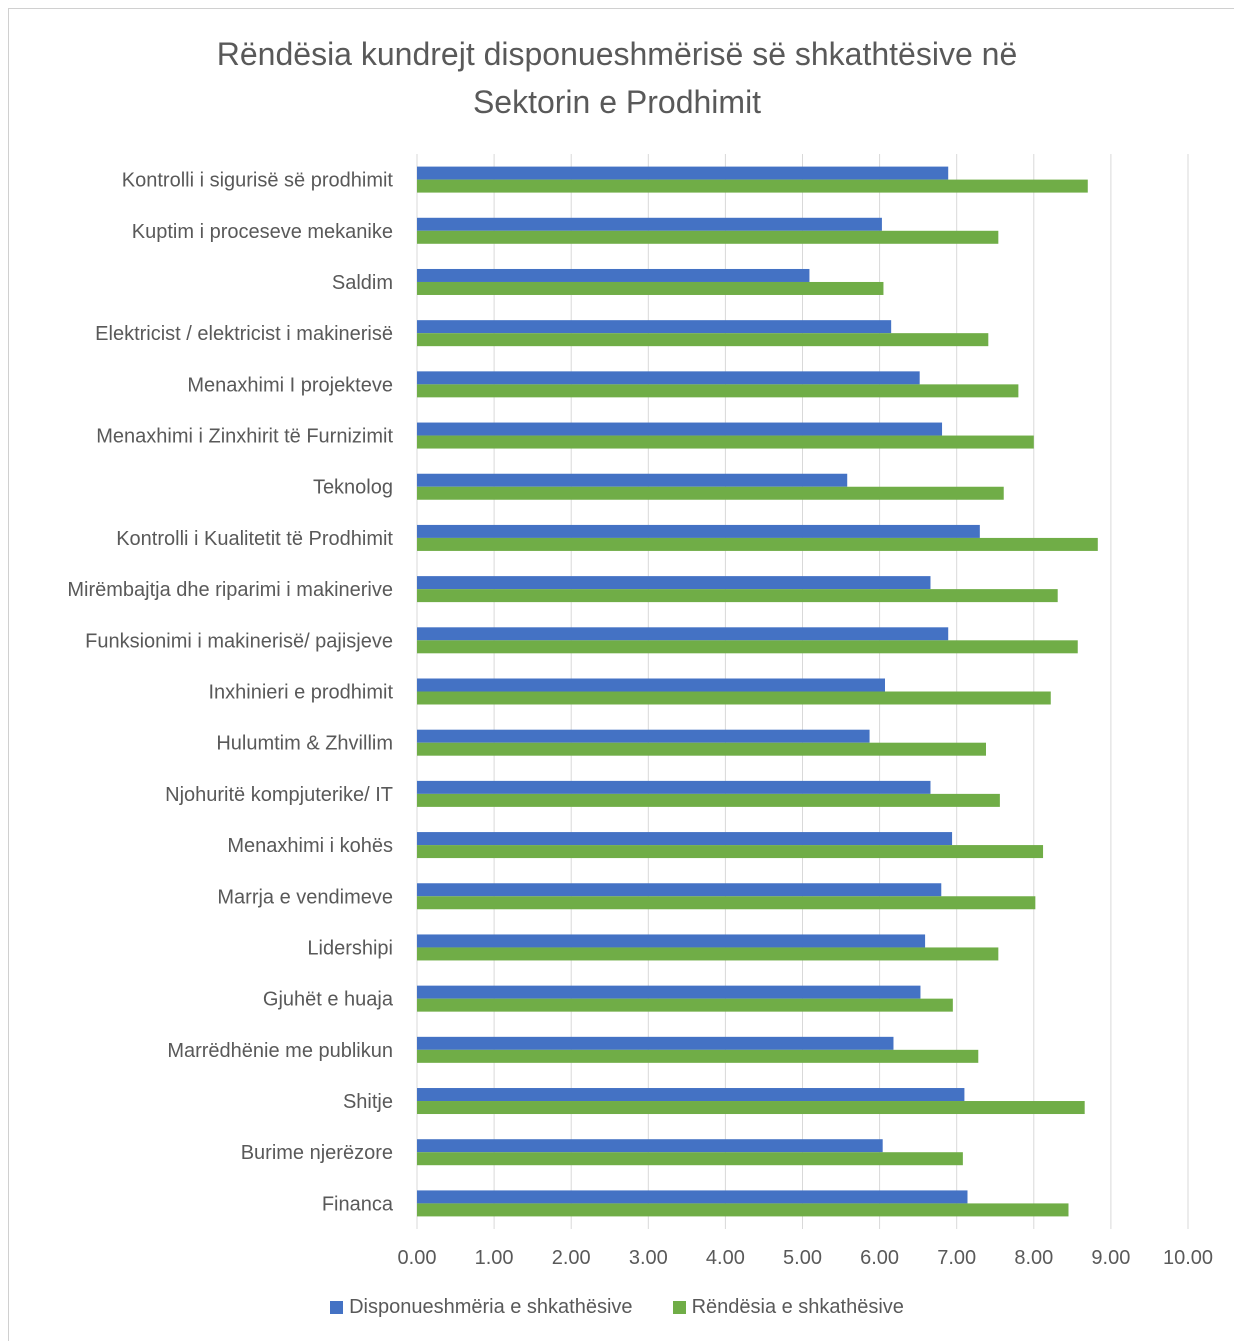 Image resolution: width=1234 pixels, height=1341 pixels. What do you see at coordinates (1188, 1258) in the screenshot?
I see `x-tick-label: 10.00` at bounding box center [1188, 1258].